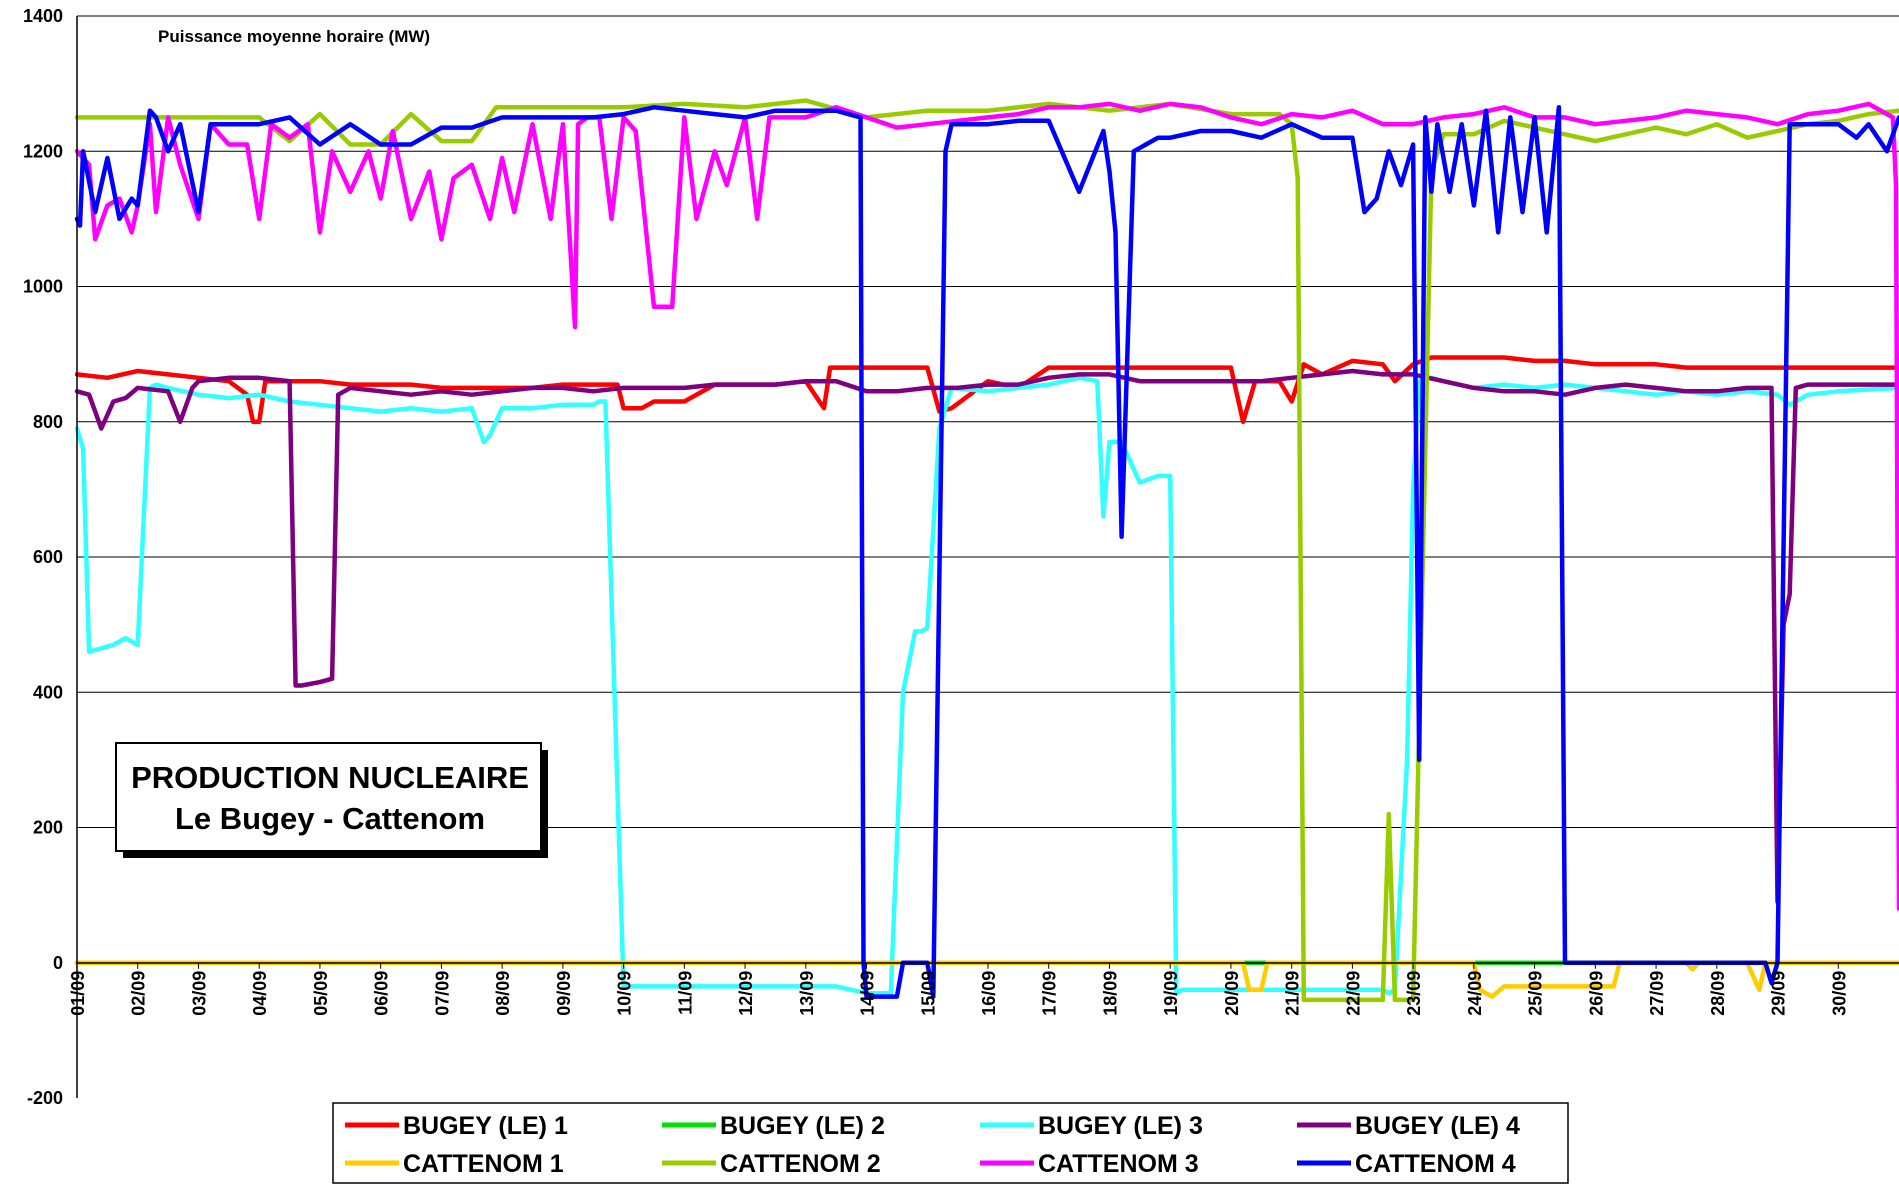 The height and width of the screenshot is (1187, 1899). What do you see at coordinates (868, 993) in the screenshot?
I see `x-tick-label: 14/09` at bounding box center [868, 993].